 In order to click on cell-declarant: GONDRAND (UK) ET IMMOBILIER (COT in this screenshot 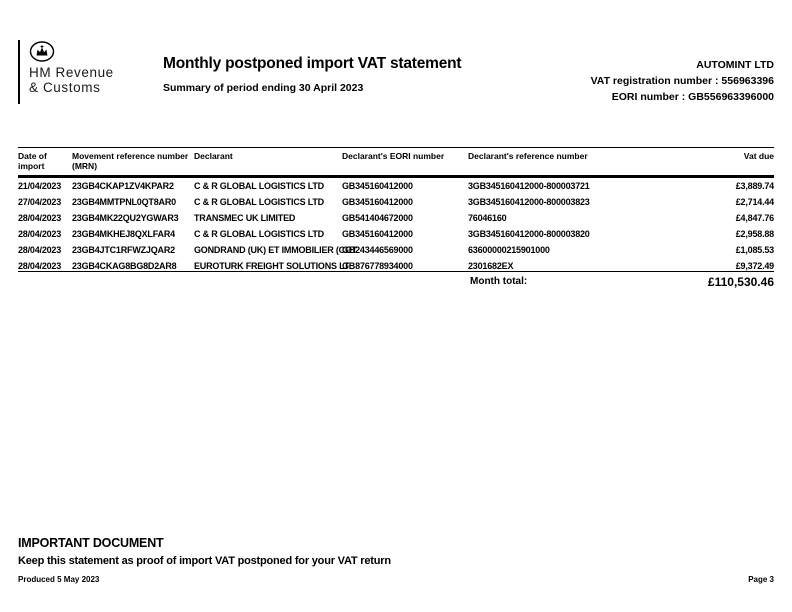, I will do `click(276, 250)`.